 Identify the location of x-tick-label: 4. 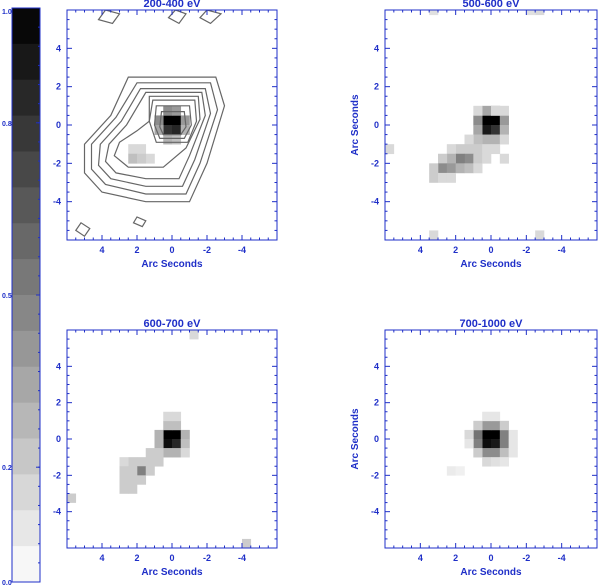
(420, 558).